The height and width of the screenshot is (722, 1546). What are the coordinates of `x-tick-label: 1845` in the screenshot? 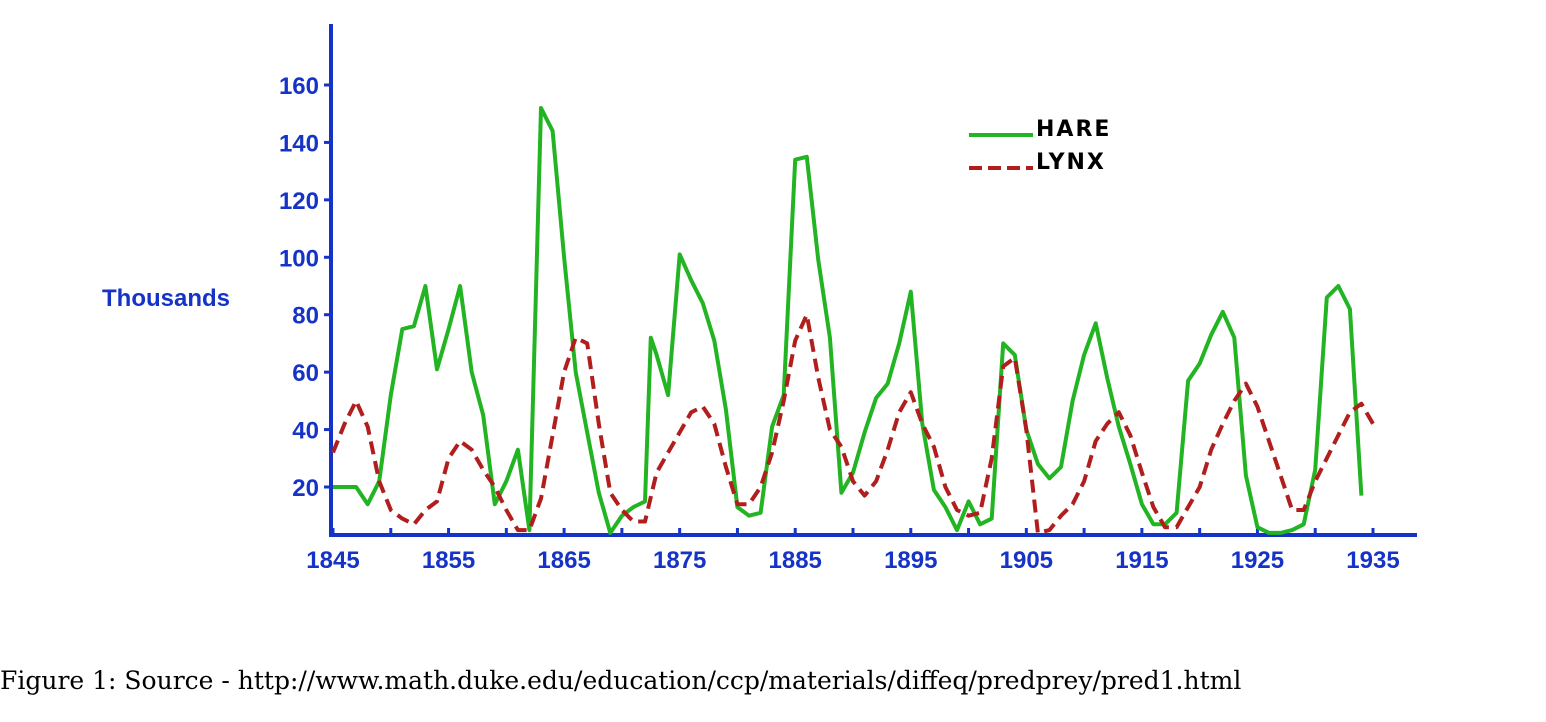 It's located at (332, 560).